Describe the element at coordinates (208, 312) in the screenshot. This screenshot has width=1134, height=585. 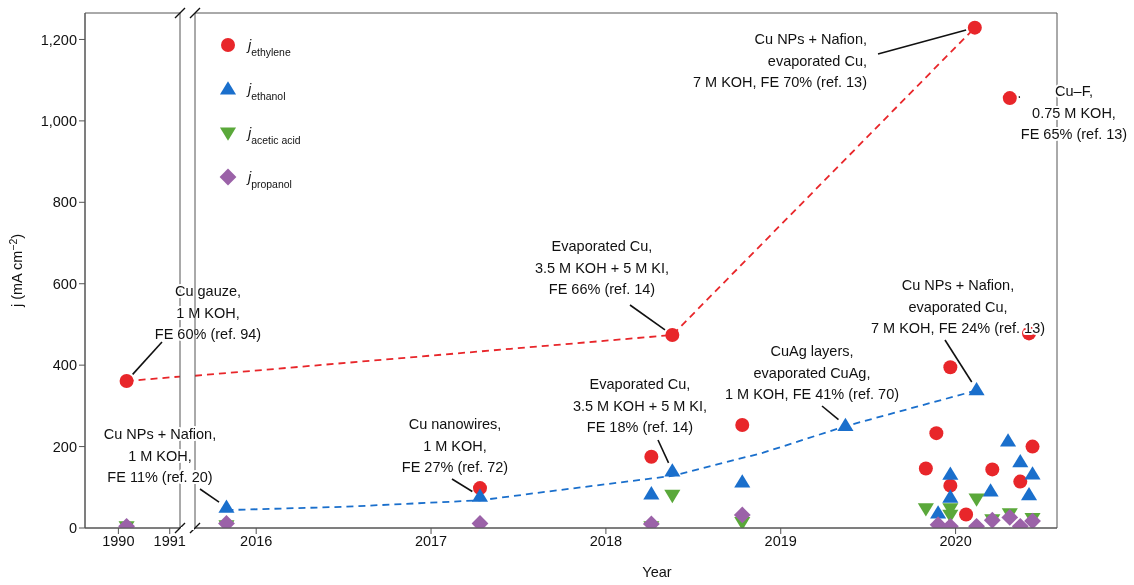
I see `annotation: Cu gauze, 1 M KOH, FE 60% (ref. 94)` at that location.